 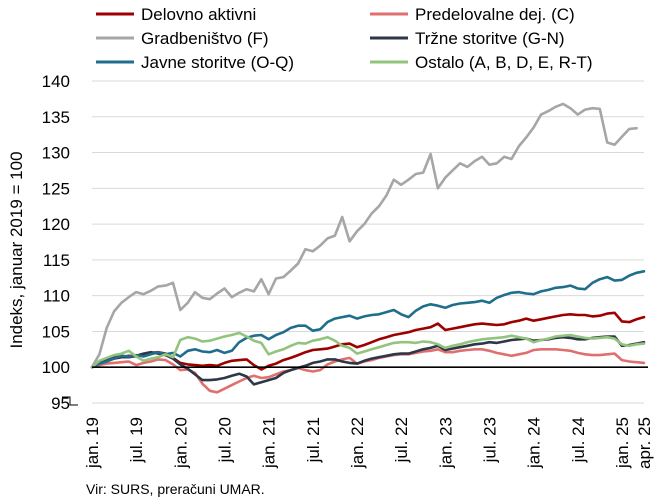 I want to click on legend-label-4: Tržne storitve (G-N), so click(x=490, y=38).